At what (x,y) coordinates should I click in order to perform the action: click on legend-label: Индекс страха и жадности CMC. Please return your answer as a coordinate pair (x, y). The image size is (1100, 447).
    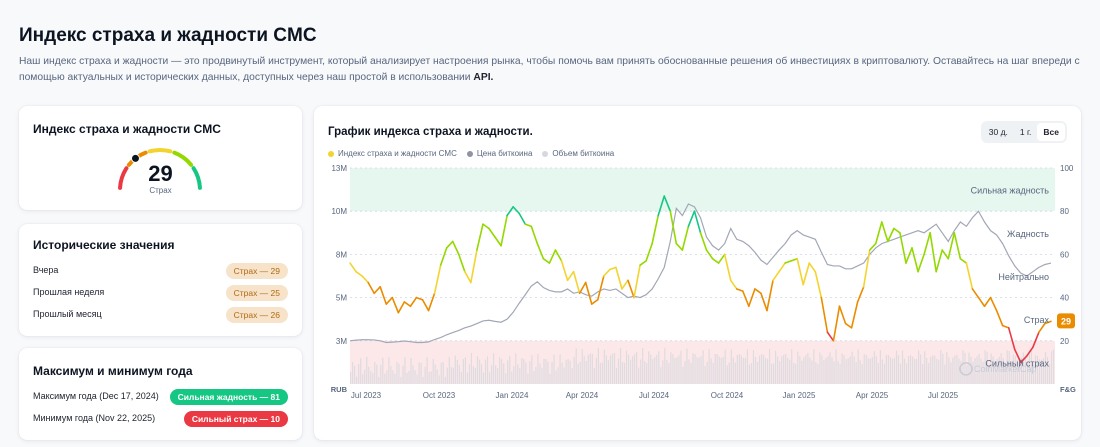
    Looking at the image, I should click on (397, 153).